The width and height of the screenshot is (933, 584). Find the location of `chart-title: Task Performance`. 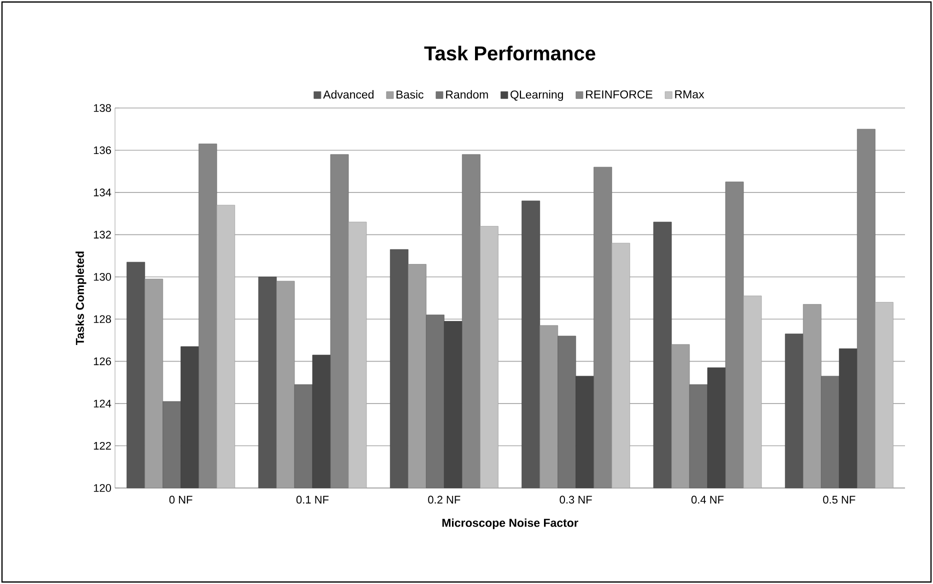

chart-title: Task Performance is located at coordinates (510, 53).